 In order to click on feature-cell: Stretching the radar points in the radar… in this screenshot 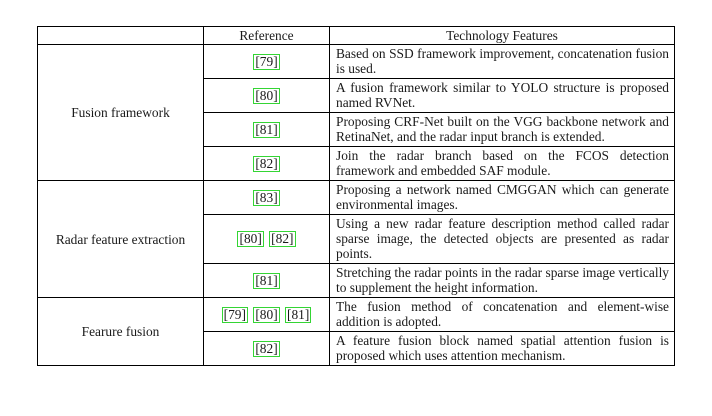, I will do `click(502, 280)`.